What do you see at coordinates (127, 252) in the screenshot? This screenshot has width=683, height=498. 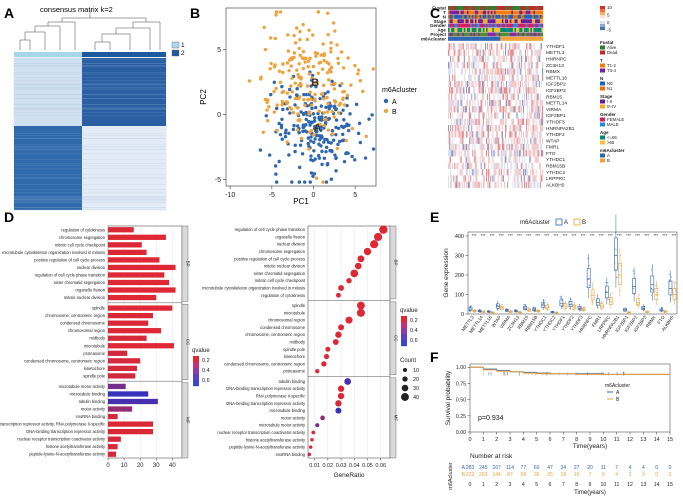 I see `bar` at bounding box center [127, 252].